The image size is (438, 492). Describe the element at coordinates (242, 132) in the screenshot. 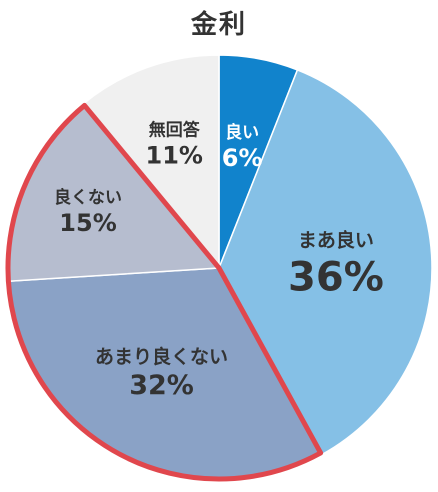

I see `slice-label: 良い` at that location.